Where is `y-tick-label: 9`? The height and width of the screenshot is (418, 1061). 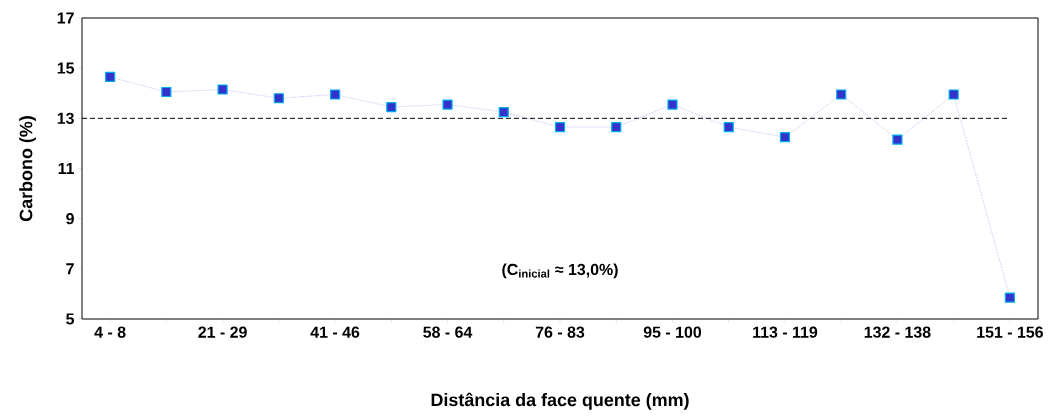
y-tick-label: 9 is located at coordinates (70, 219).